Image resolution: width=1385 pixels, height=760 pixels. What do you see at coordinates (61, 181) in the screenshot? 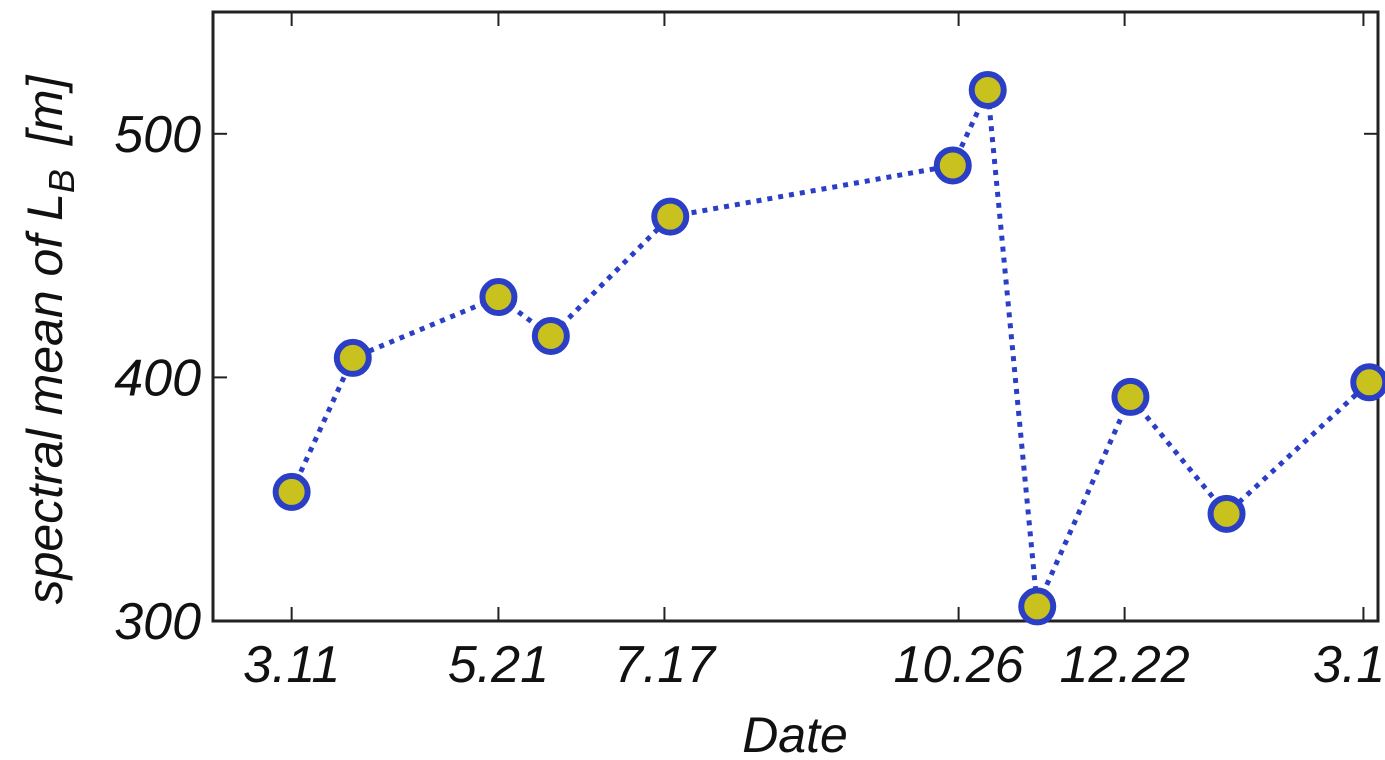
I see `y-axis-title-subscript: B` at bounding box center [61, 181].